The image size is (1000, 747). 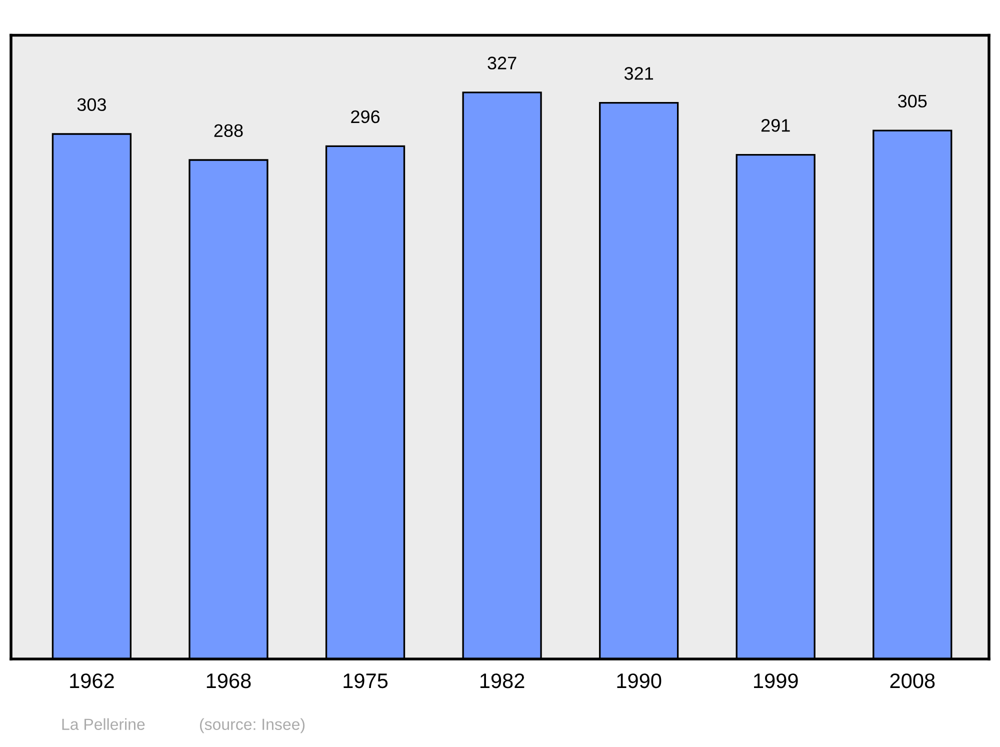 What do you see at coordinates (912, 101) in the screenshot?
I see `data-label: 305` at bounding box center [912, 101].